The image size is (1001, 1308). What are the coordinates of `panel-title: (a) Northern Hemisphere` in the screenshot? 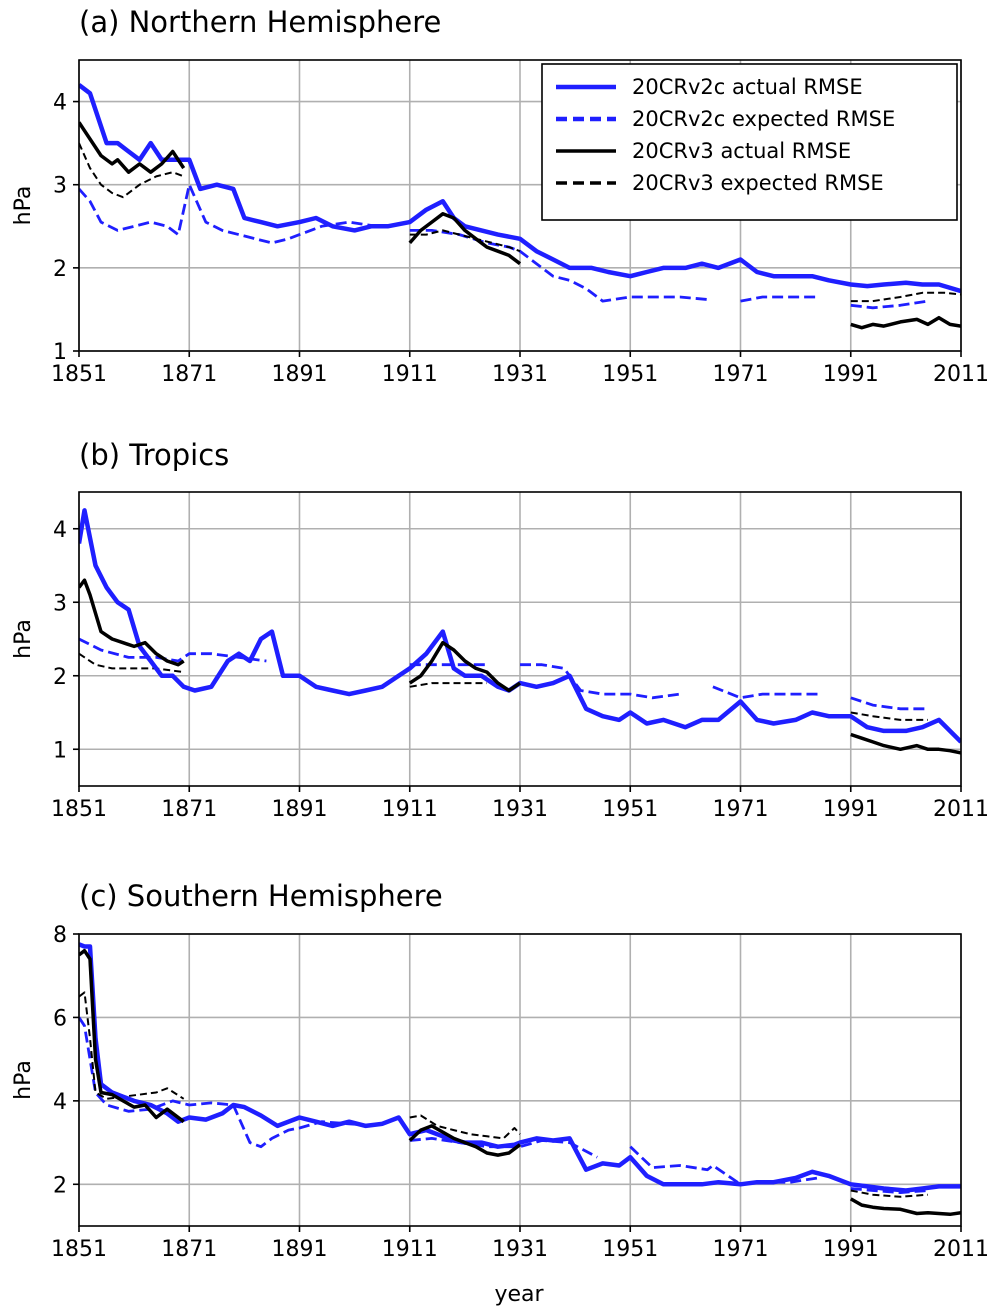 It's located at (260, 22).